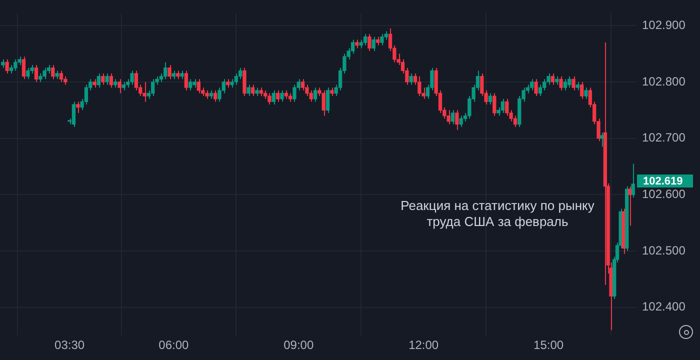 The height and width of the screenshot is (360, 700). Describe the element at coordinates (498, 214) in the screenshot. I see `annotation: Реакция на статистику по рынку труда США за февраль` at that location.